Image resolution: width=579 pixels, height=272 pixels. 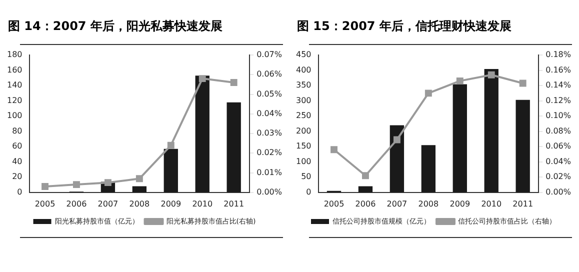 I want to click on y-tick-label: 150, so click(x=304, y=146).